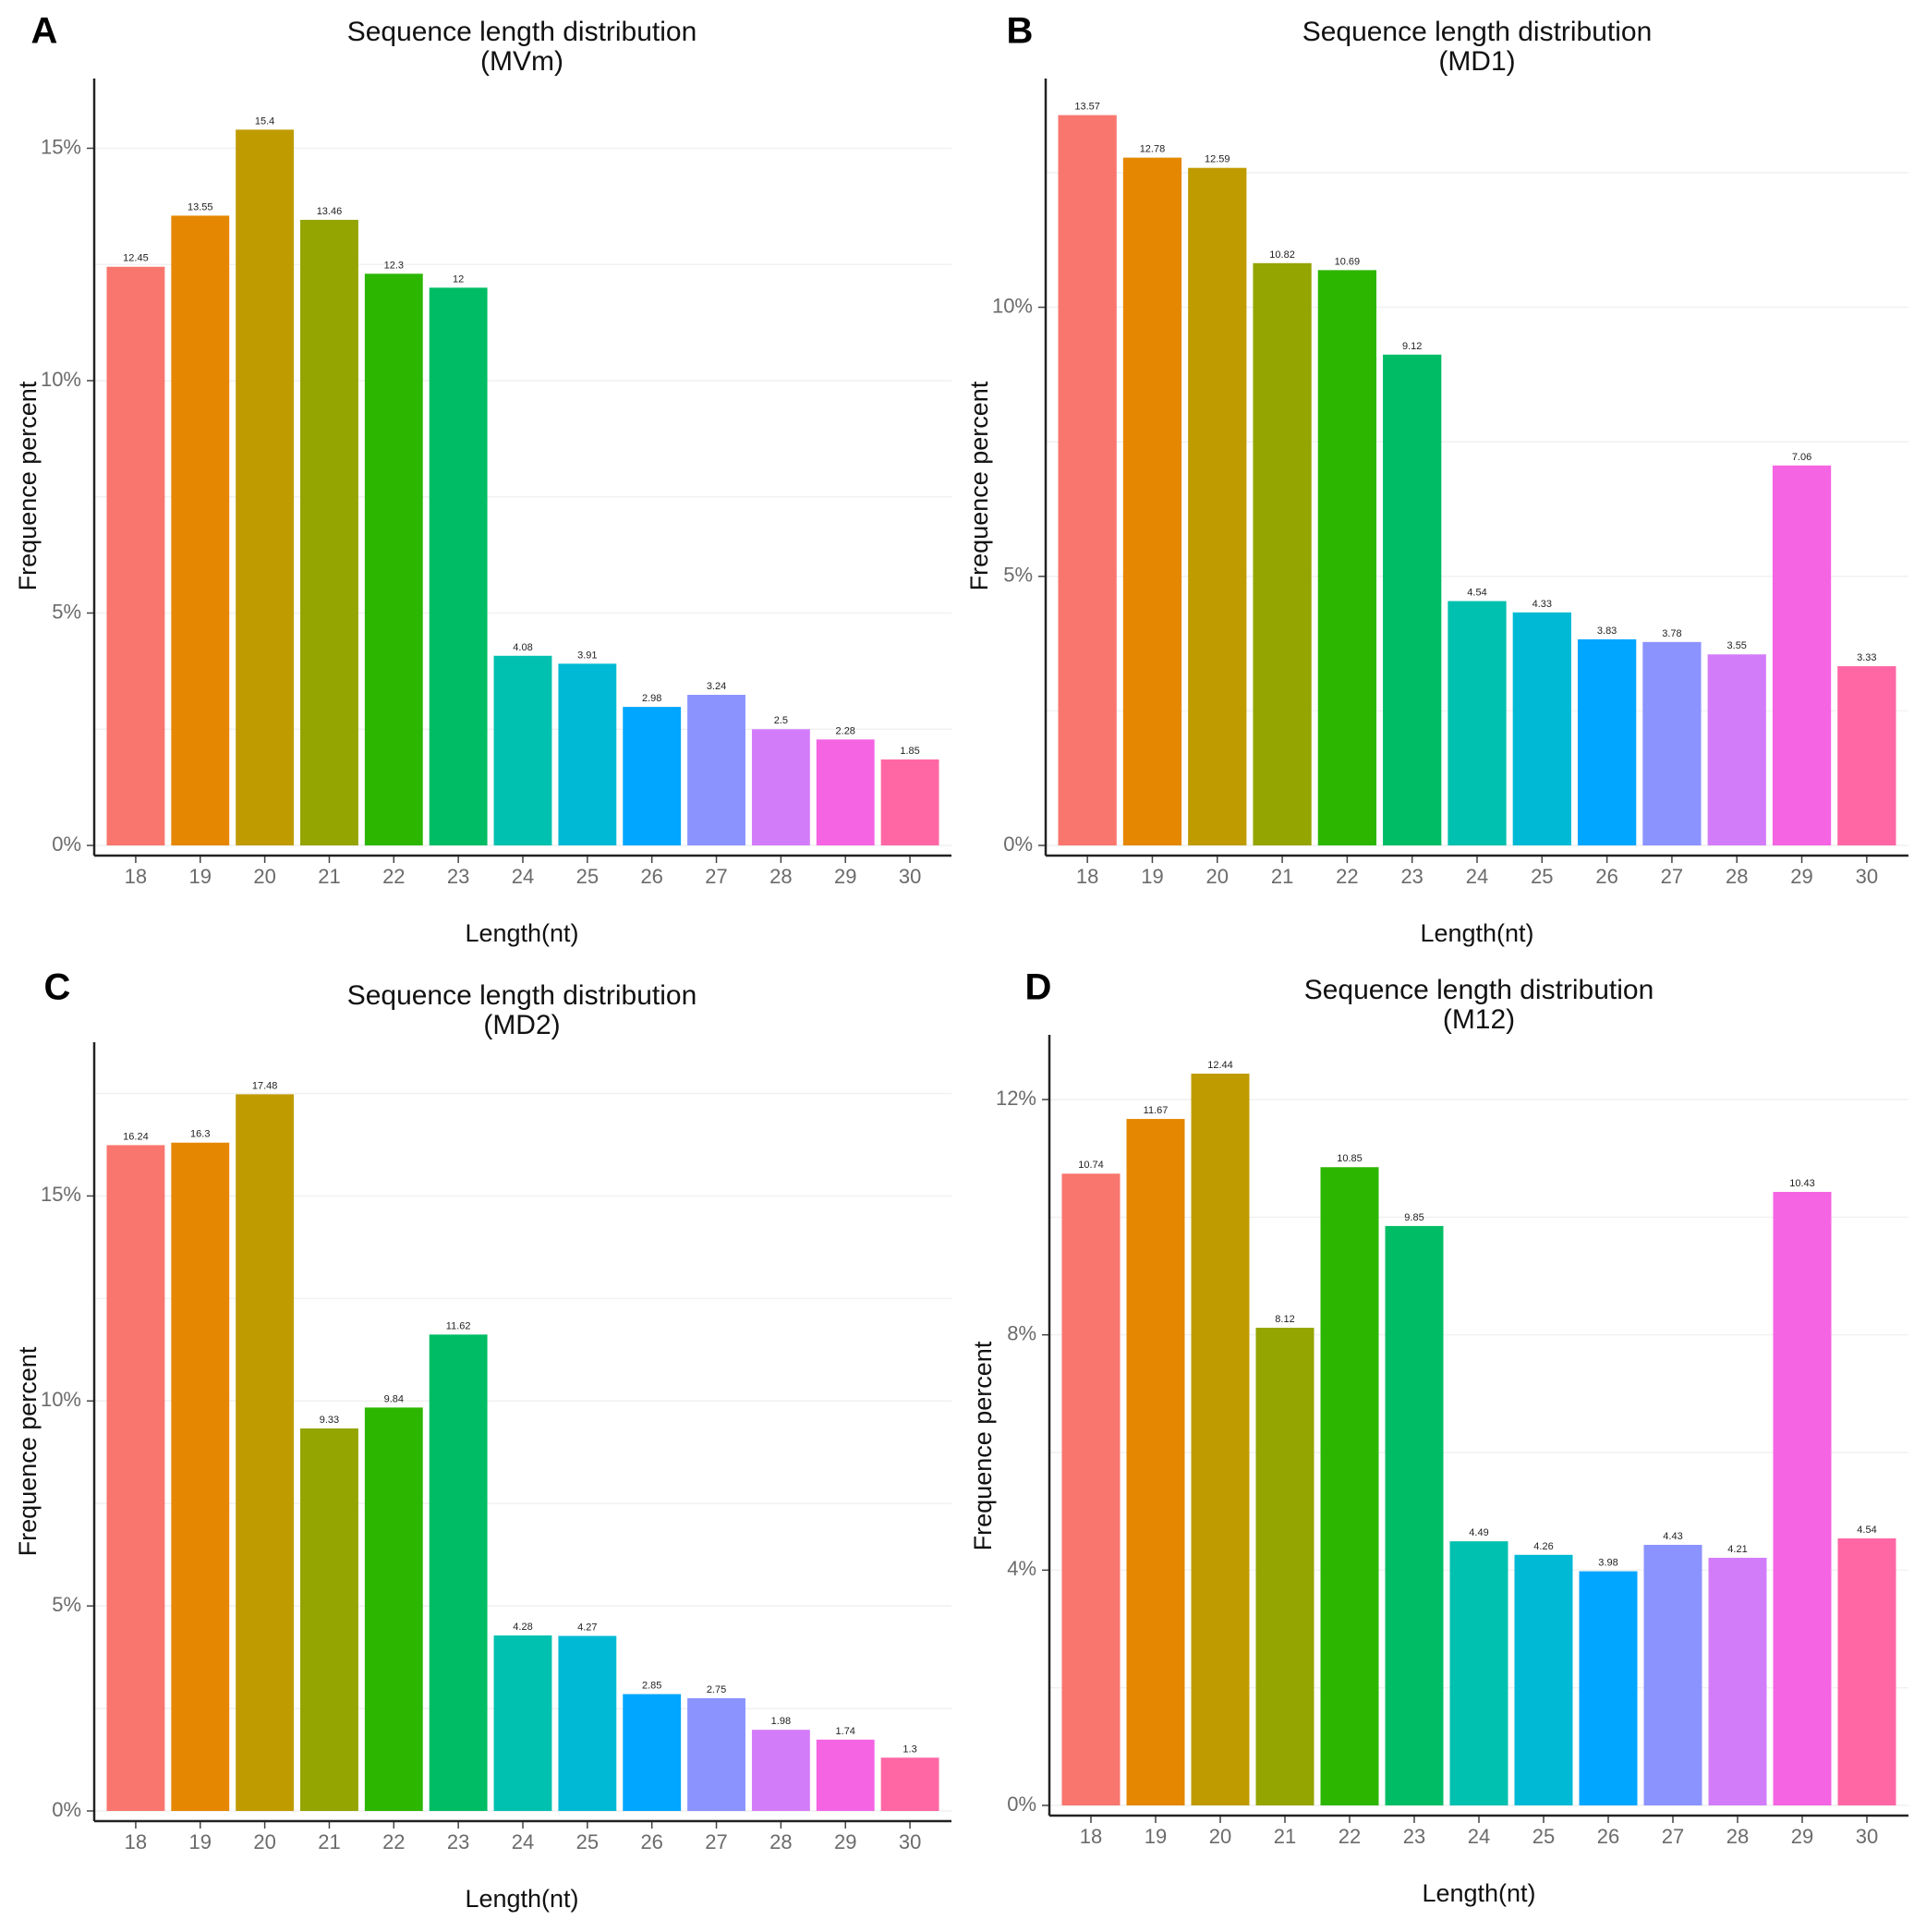 The height and width of the screenshot is (1932, 1914). Describe the element at coordinates (1802, 1183) in the screenshot. I see `bar-value-label: 10.43` at that location.